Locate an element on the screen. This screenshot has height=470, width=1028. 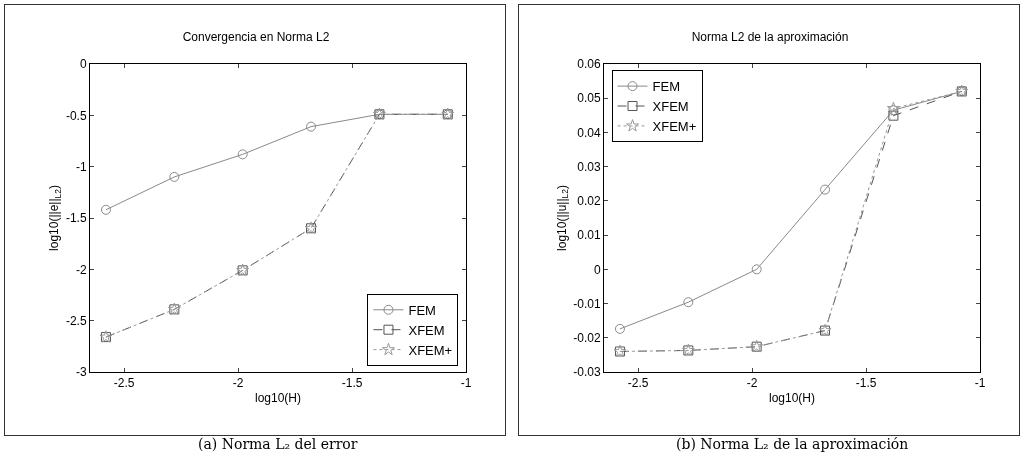
y-tick-label: -3 is located at coordinates (81, 372).